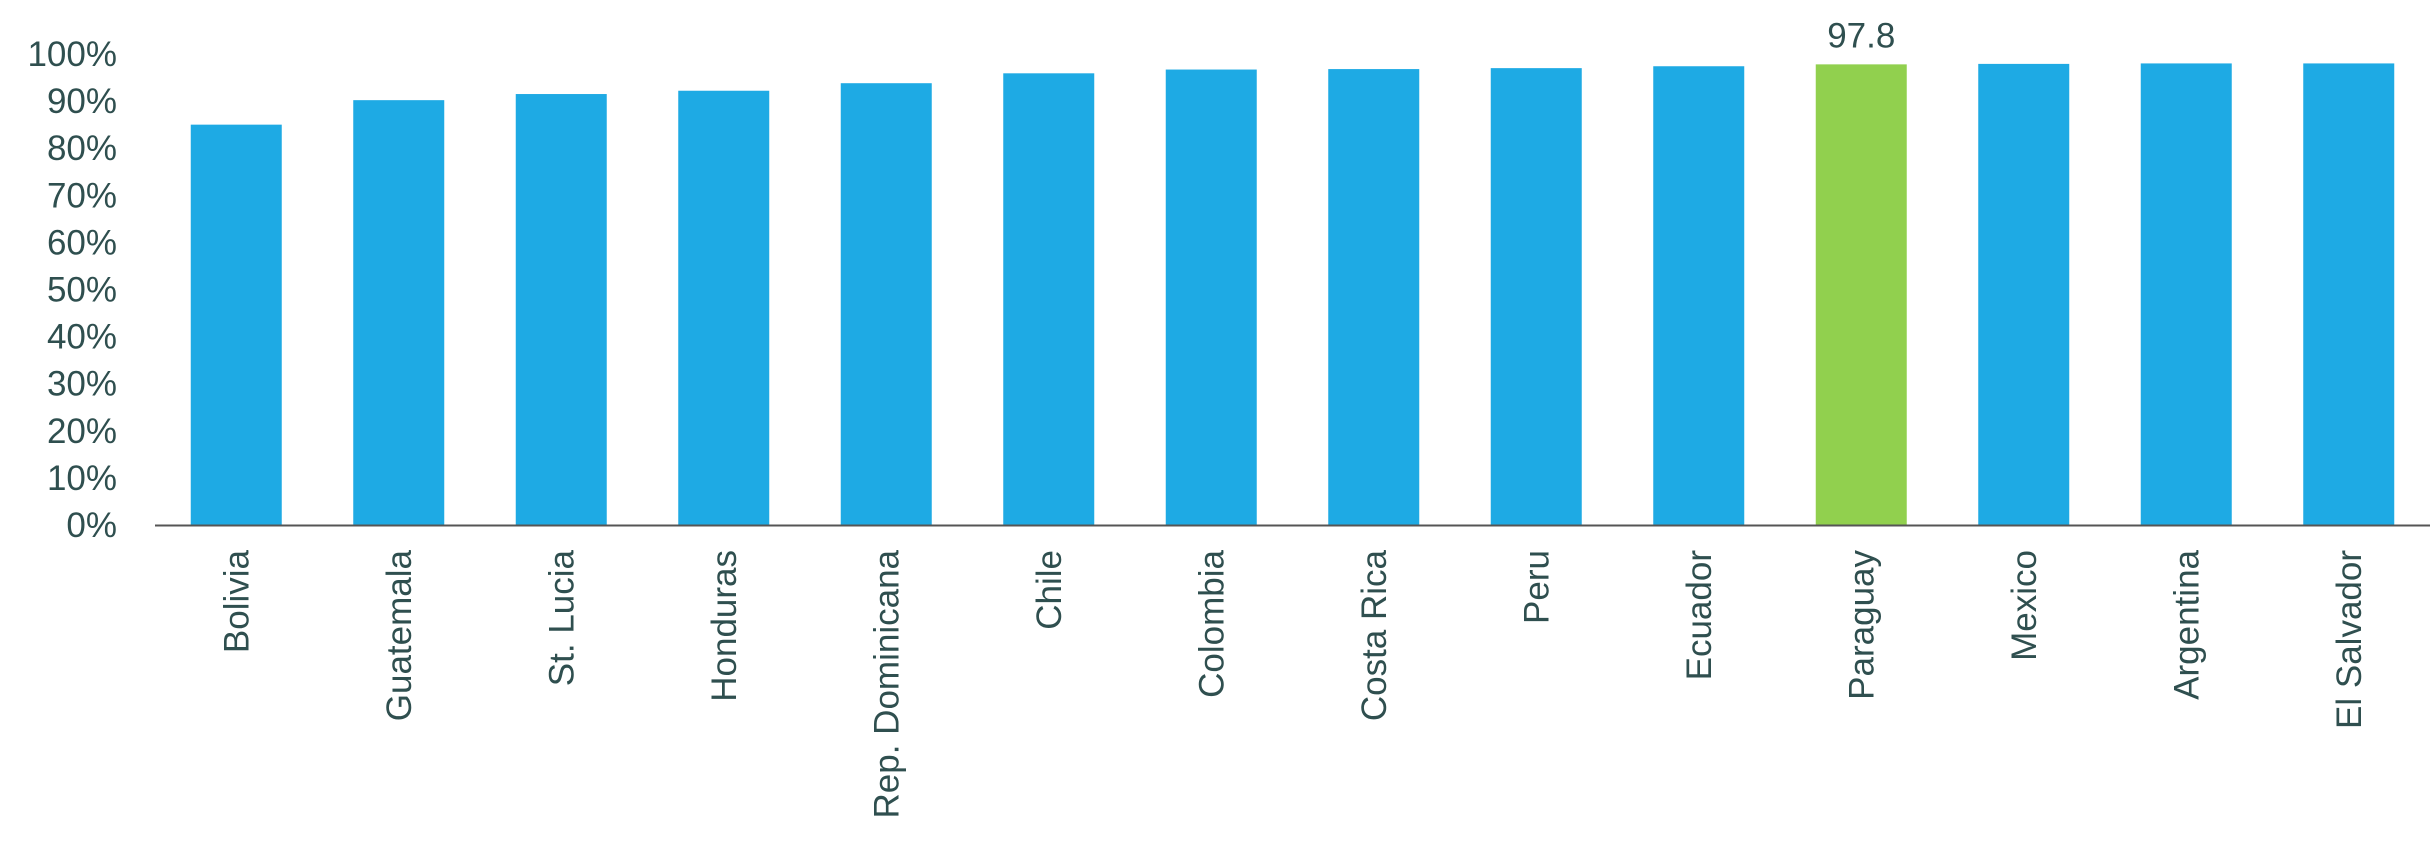 This screenshot has height=863, width=2430. I want to click on x-tick-label-bolivia: Bolivia, so click(236, 601).